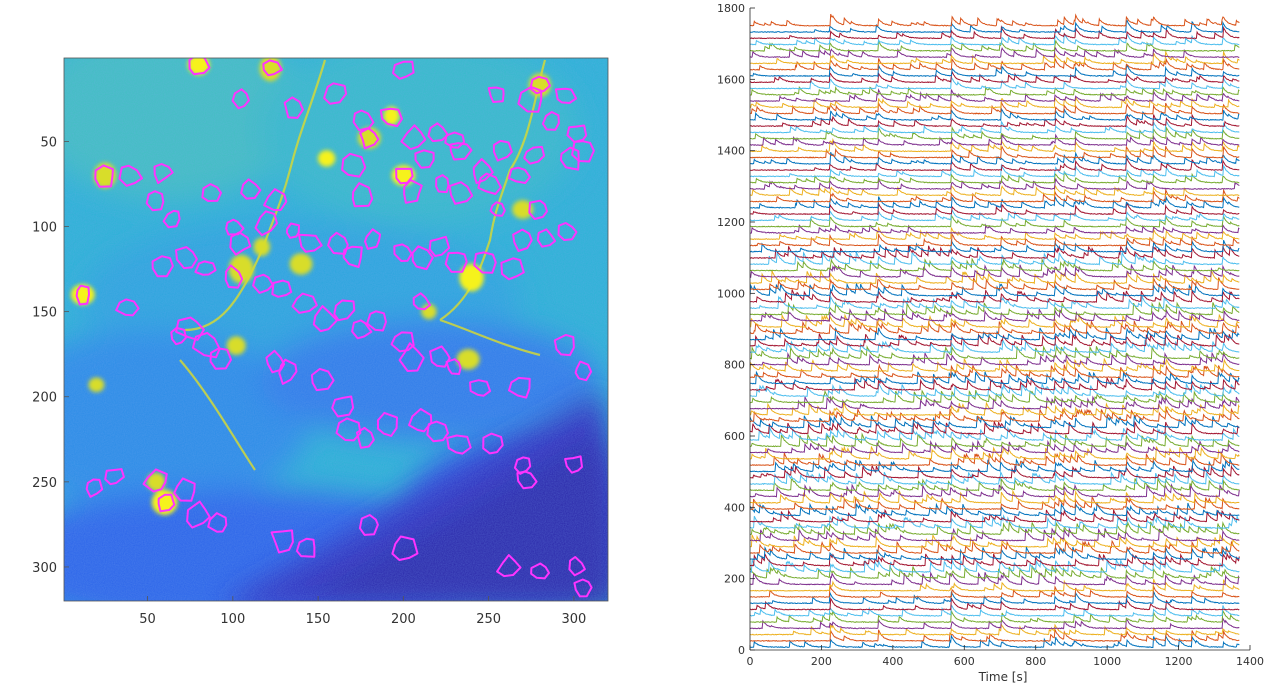  I want to click on y-tick-label: 150, so click(44, 313).